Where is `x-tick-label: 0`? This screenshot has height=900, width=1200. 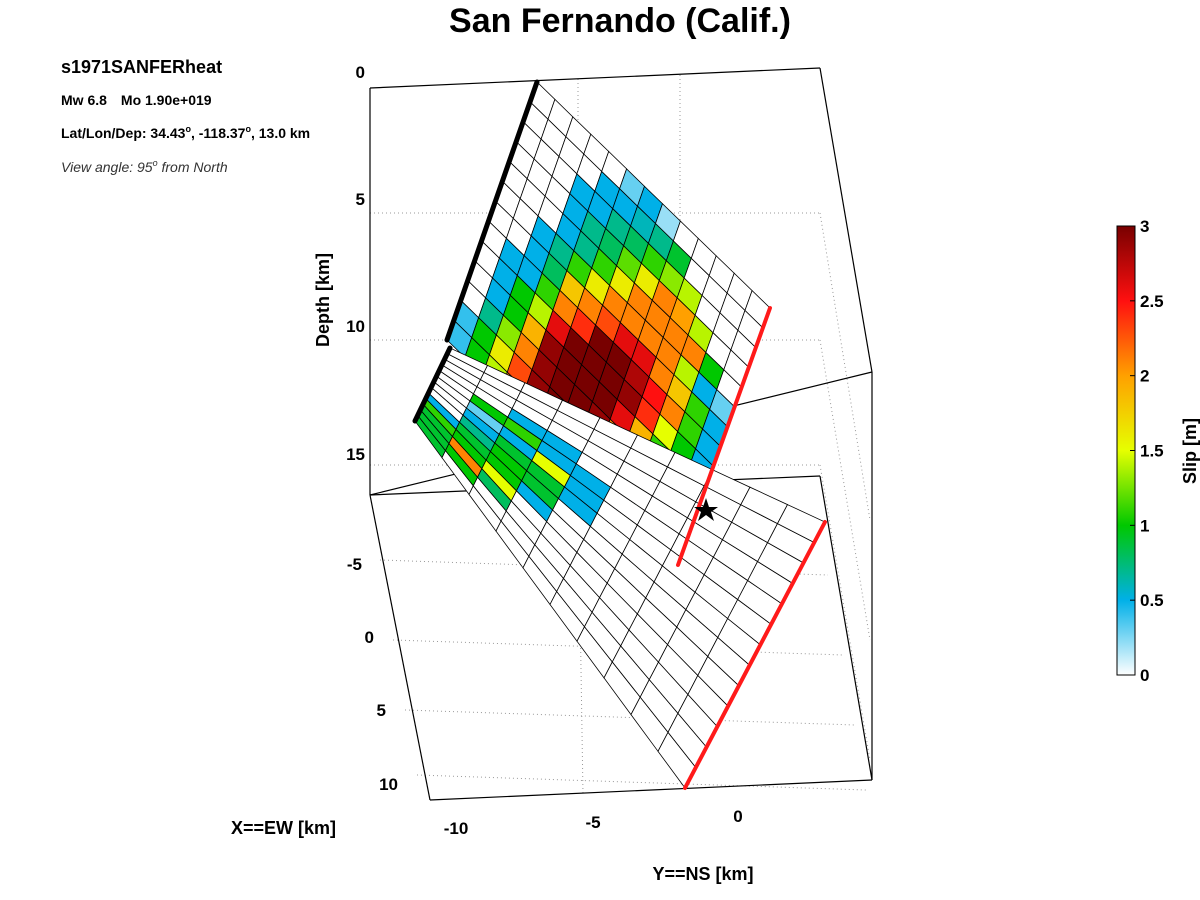
x-tick-label: 0 is located at coordinates (369, 637).